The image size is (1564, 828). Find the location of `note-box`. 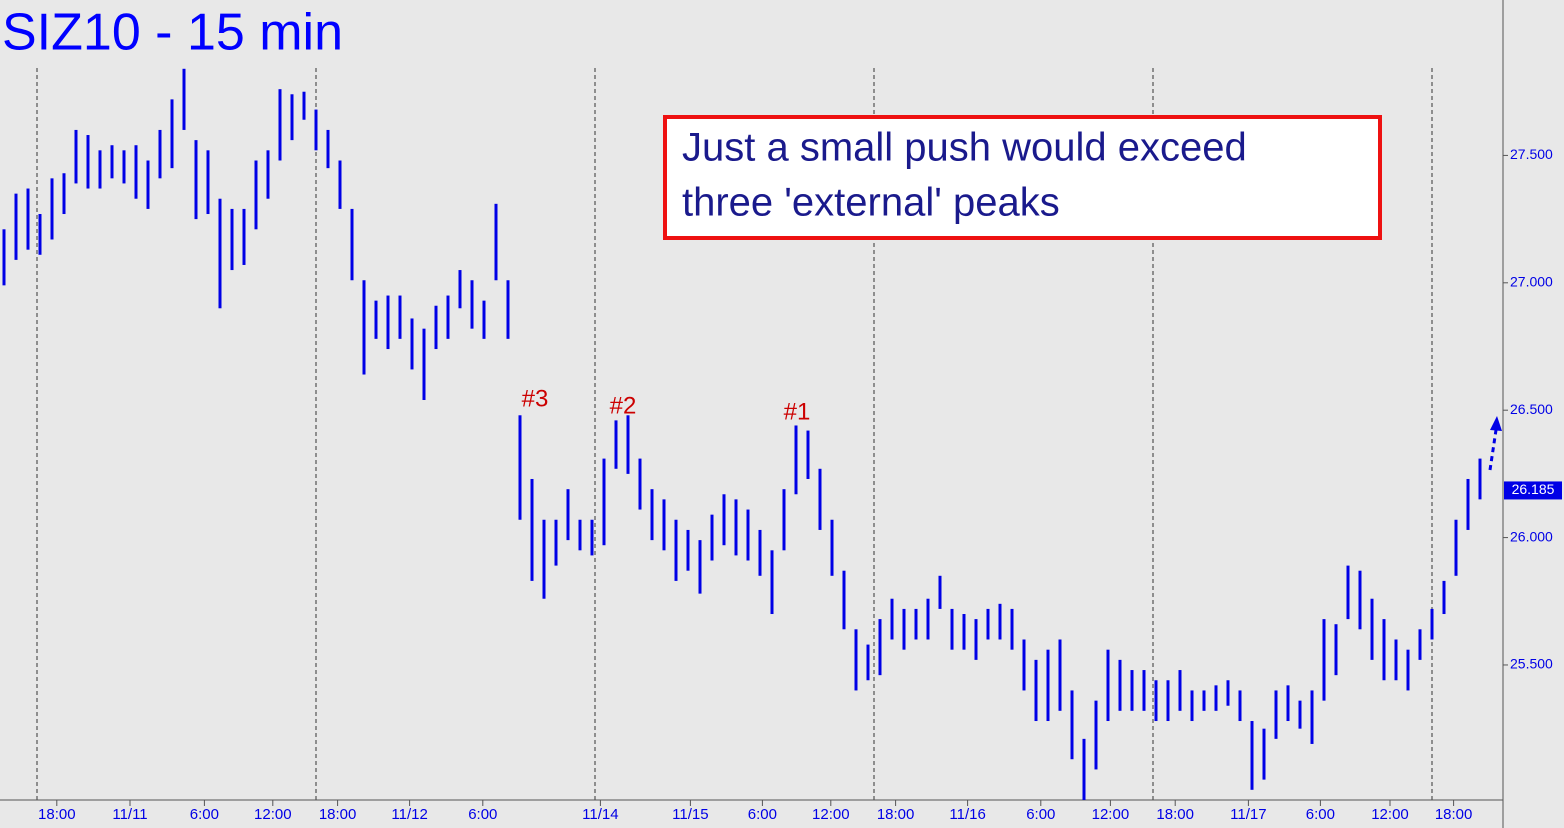

note-box is located at coordinates (1022, 177).